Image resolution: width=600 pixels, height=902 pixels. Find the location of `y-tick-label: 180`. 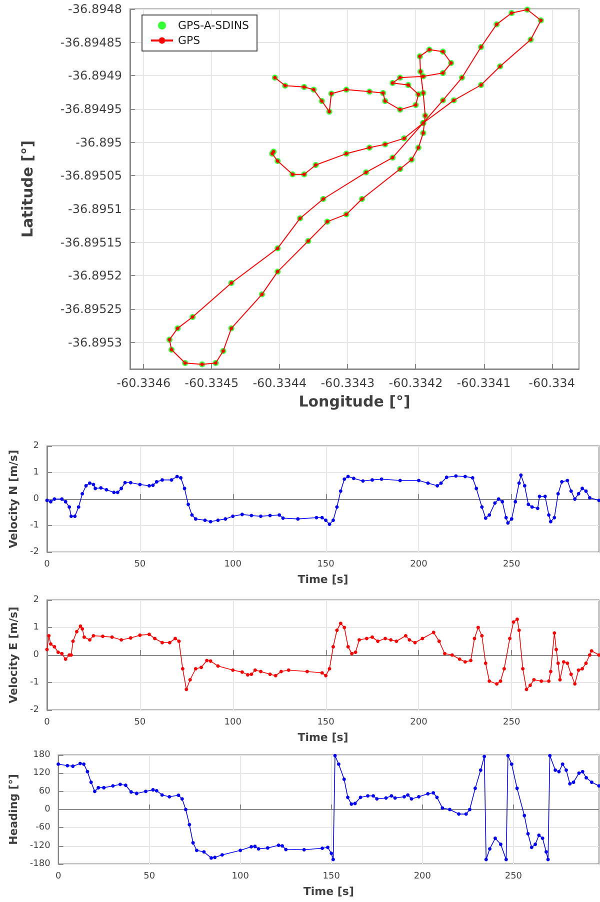

y-tick-label: 180 is located at coordinates (42, 755).